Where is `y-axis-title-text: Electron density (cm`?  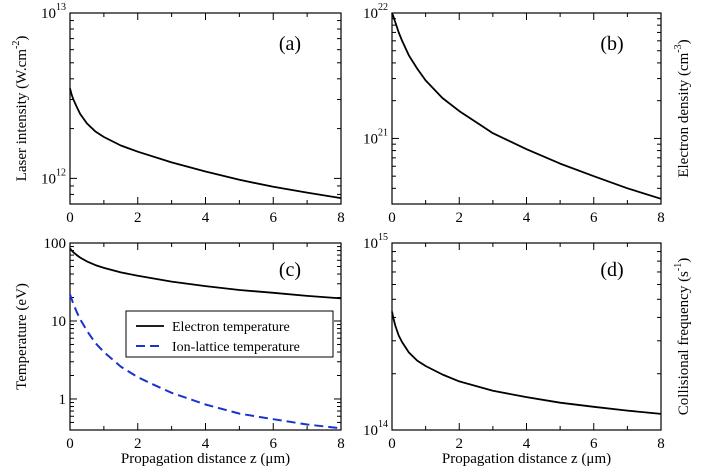 y-axis-title-text: Electron density (cm is located at coordinates (684, 114).